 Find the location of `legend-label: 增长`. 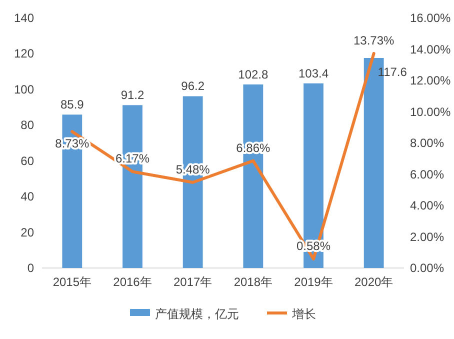

legend-label: 增长 is located at coordinates (303, 314).